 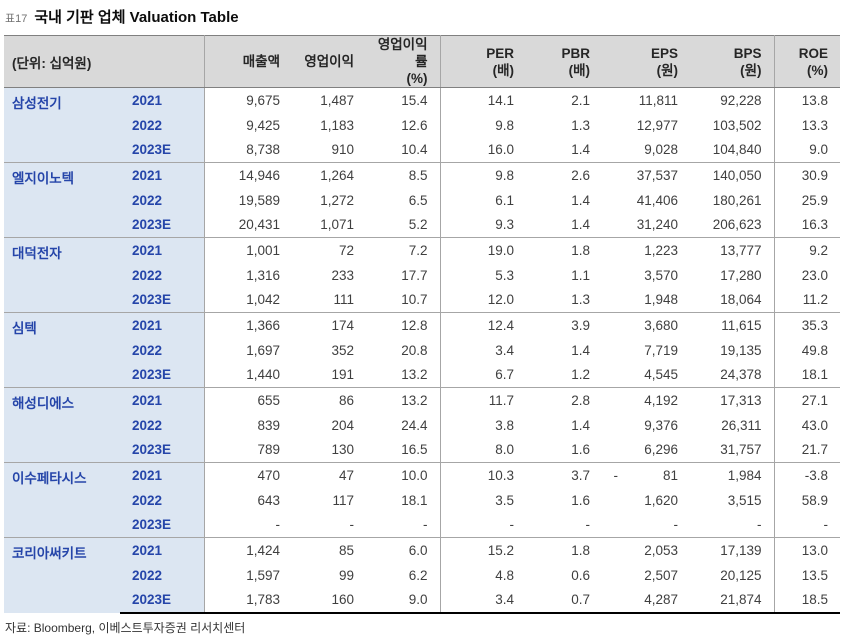 What do you see at coordinates (403, 175) in the screenshot?
I see `cell-opm: 8.5` at bounding box center [403, 175].